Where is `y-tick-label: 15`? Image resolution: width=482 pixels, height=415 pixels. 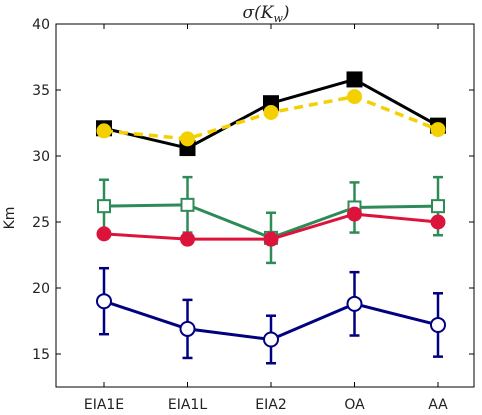 y-tick-label: 15 is located at coordinates (41, 355).